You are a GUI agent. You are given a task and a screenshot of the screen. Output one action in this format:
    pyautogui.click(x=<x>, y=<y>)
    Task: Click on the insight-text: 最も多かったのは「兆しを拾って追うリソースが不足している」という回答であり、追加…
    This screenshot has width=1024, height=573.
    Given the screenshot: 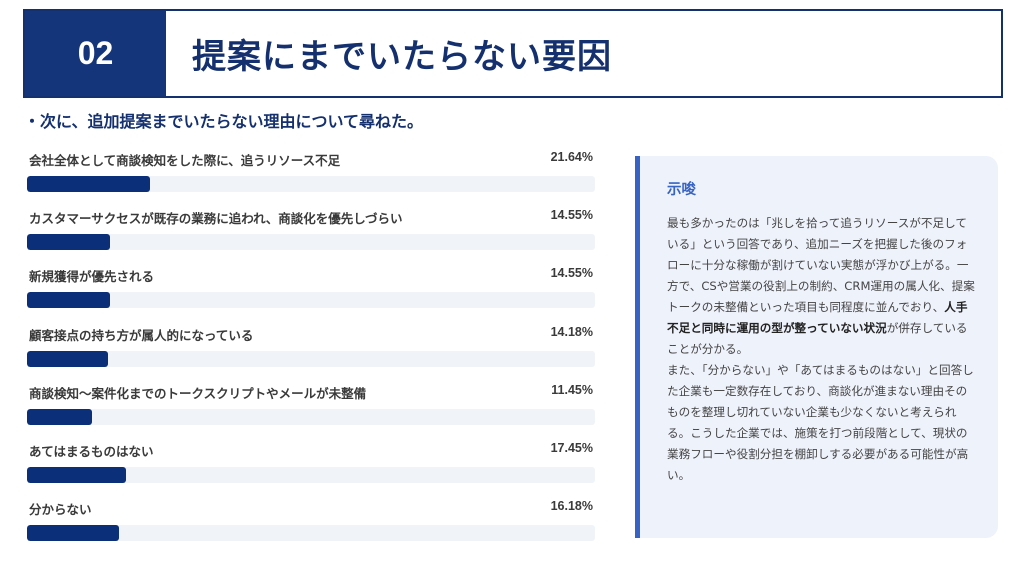 What is the action you would take?
    pyautogui.click(x=821, y=265)
    